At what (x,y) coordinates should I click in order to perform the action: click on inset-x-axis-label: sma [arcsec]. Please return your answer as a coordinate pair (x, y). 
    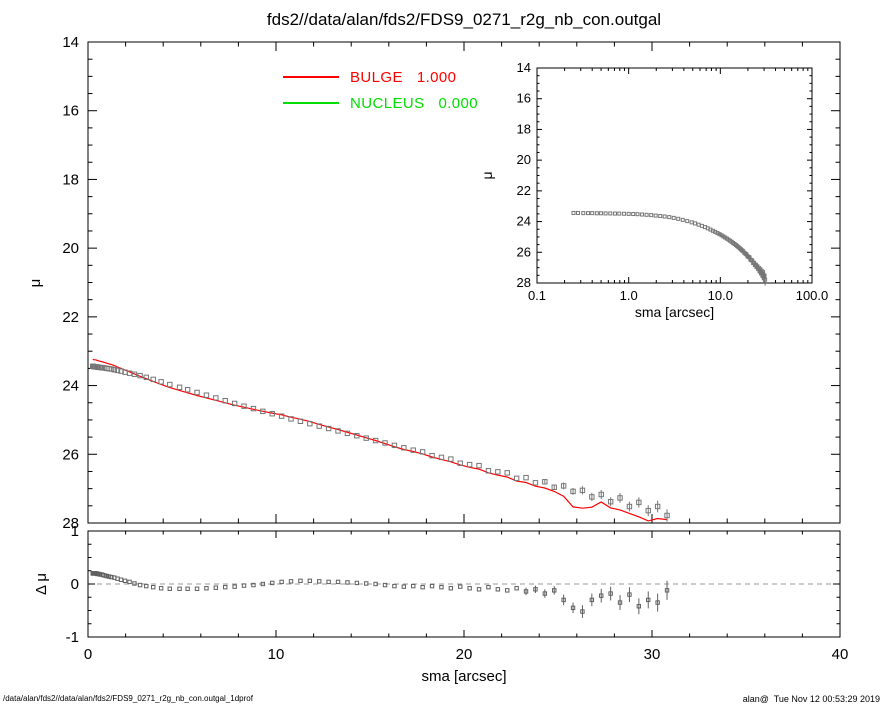
    Looking at the image, I should click on (674, 312).